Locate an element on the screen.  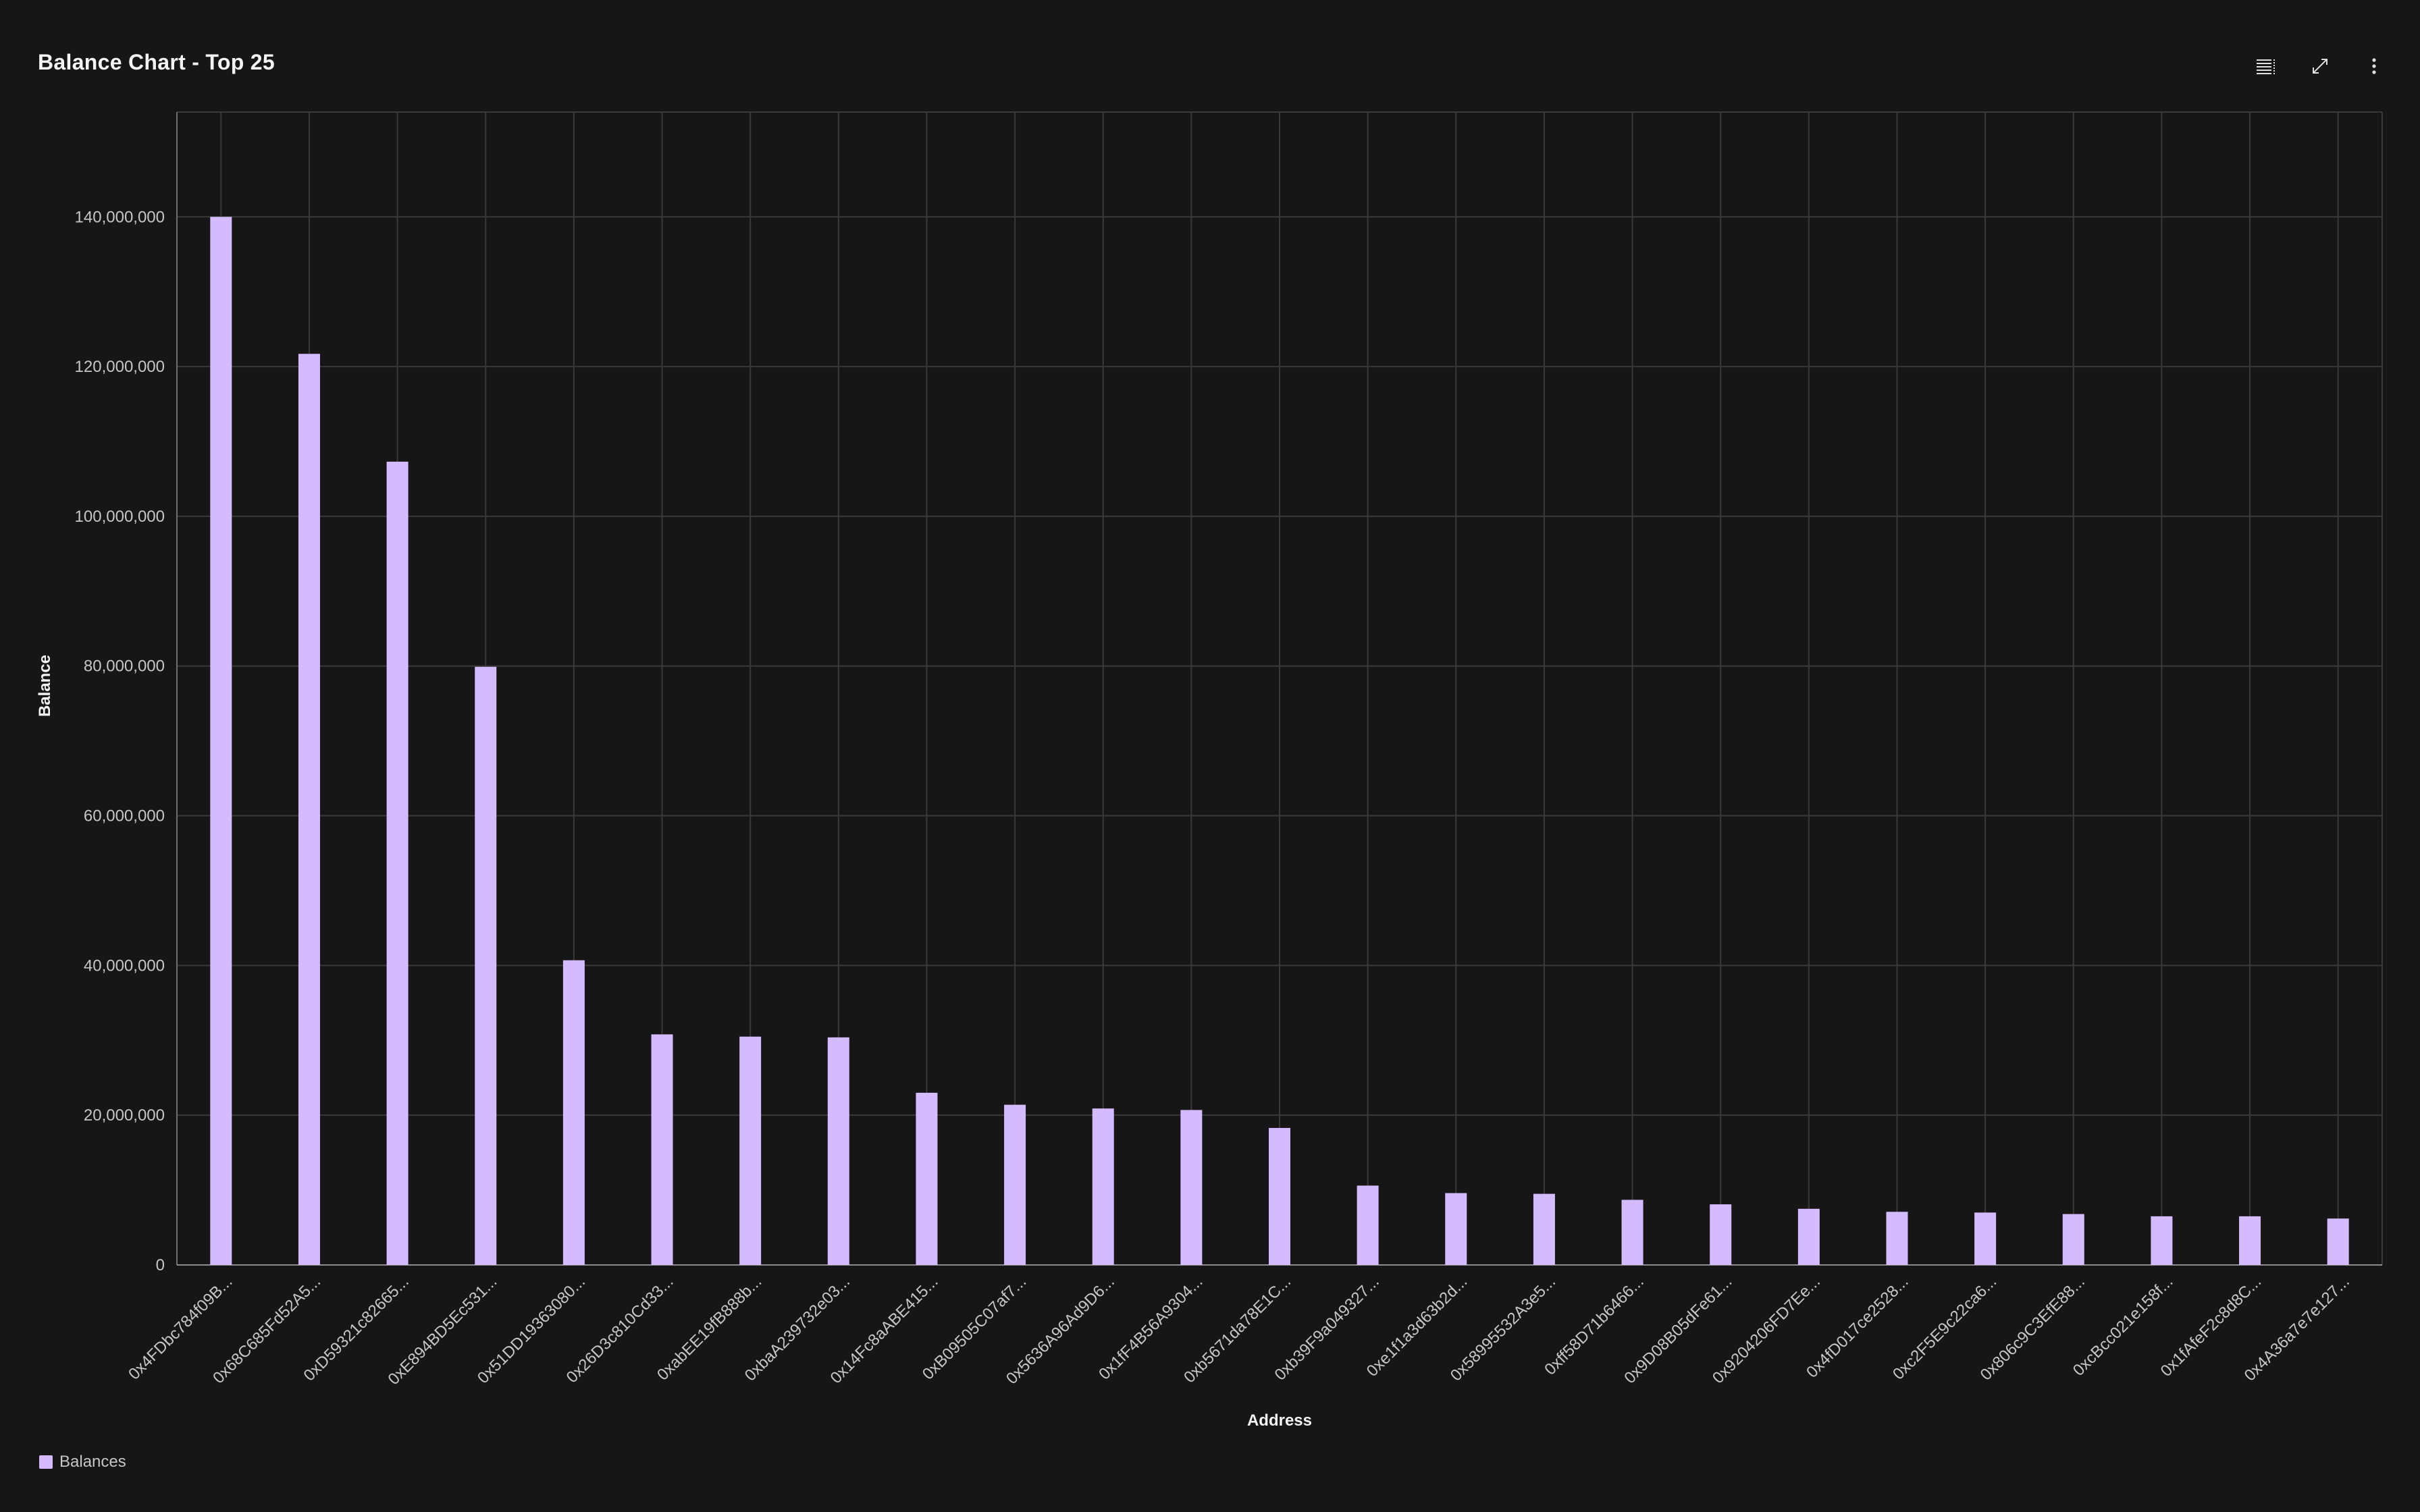
table-view-icon is located at coordinates (2266, 66).